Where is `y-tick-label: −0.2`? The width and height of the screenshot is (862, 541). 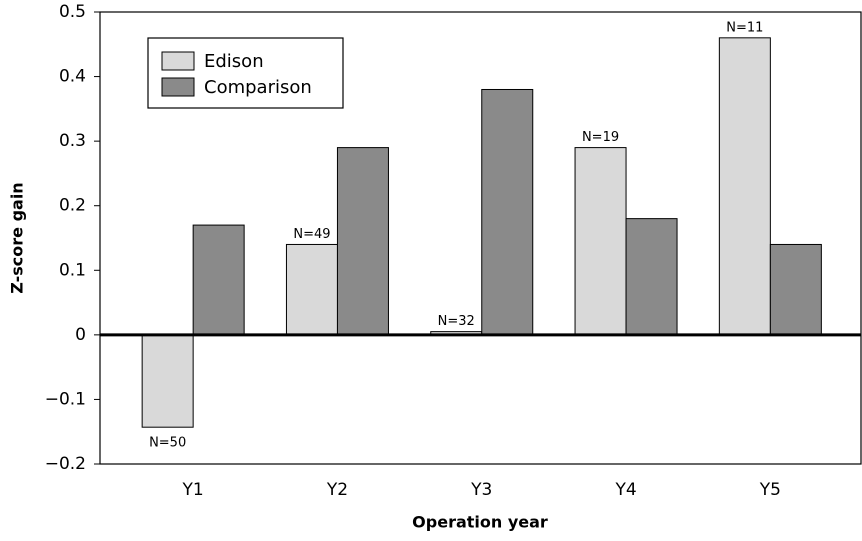 y-tick-label: −0.2 is located at coordinates (65, 464).